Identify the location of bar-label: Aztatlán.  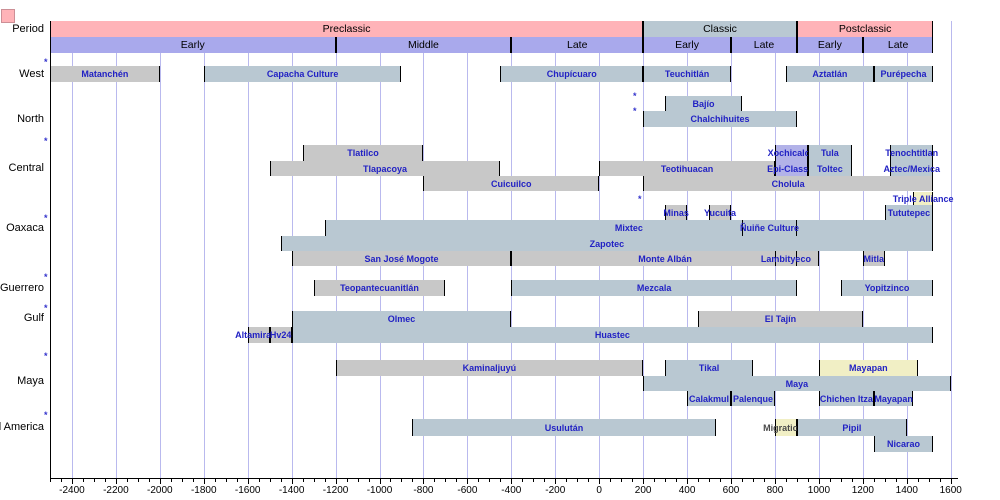
(830, 73).